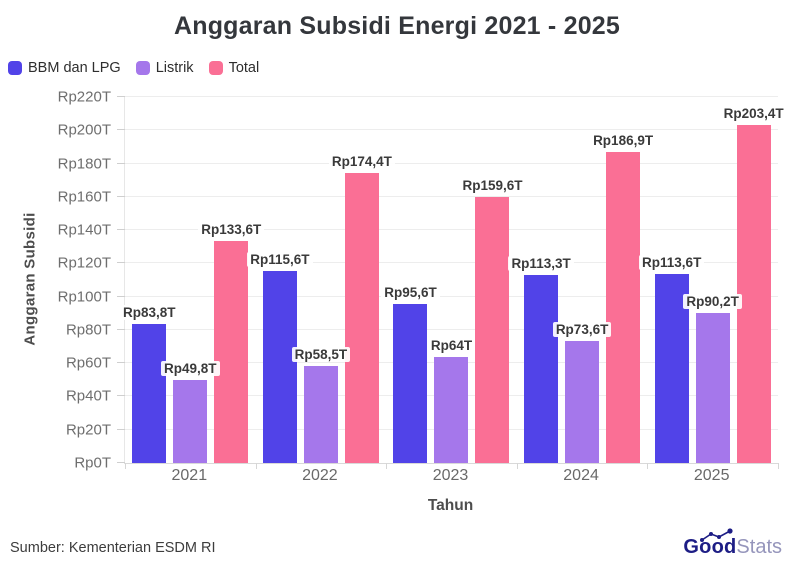  I want to click on logo-text-stats: Stats, so click(759, 547).